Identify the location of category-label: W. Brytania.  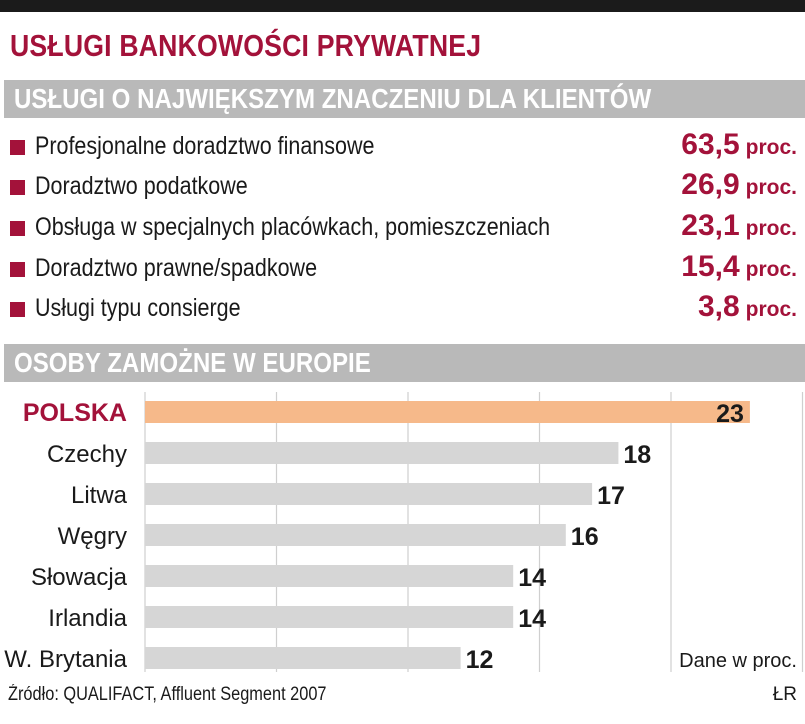
(65, 659).